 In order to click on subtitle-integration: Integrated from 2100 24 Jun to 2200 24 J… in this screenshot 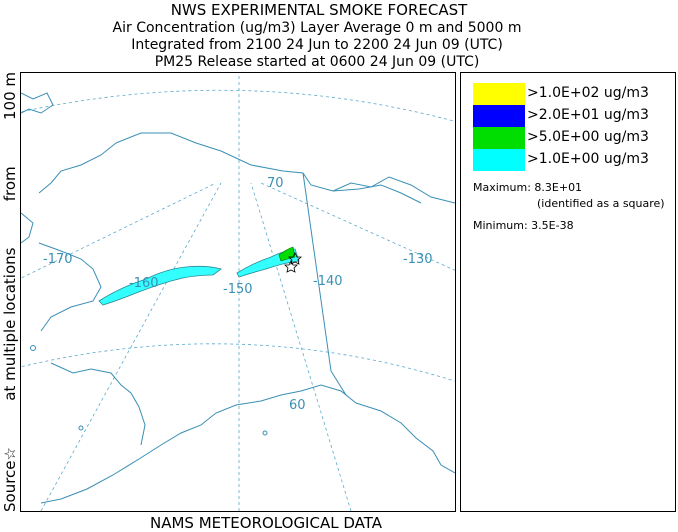, I will do `click(317, 45)`.